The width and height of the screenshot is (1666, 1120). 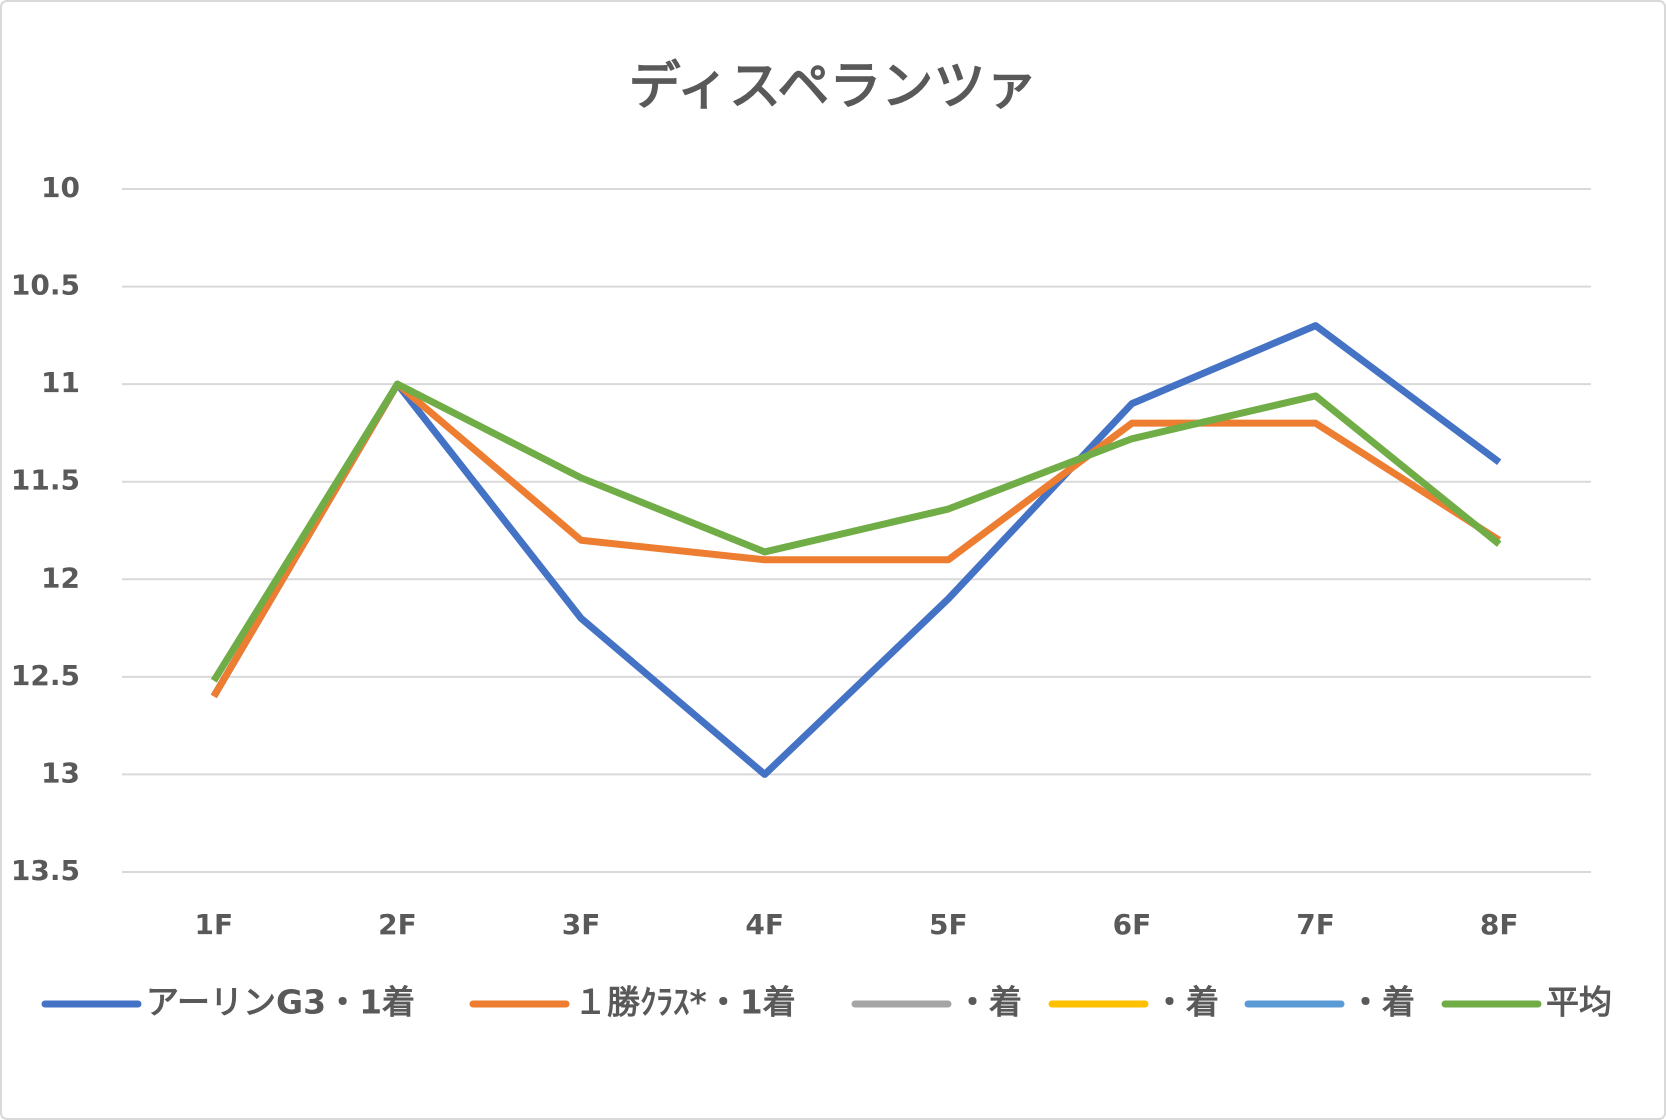 I want to click on y-tick-label: 13, so click(x=60, y=772).